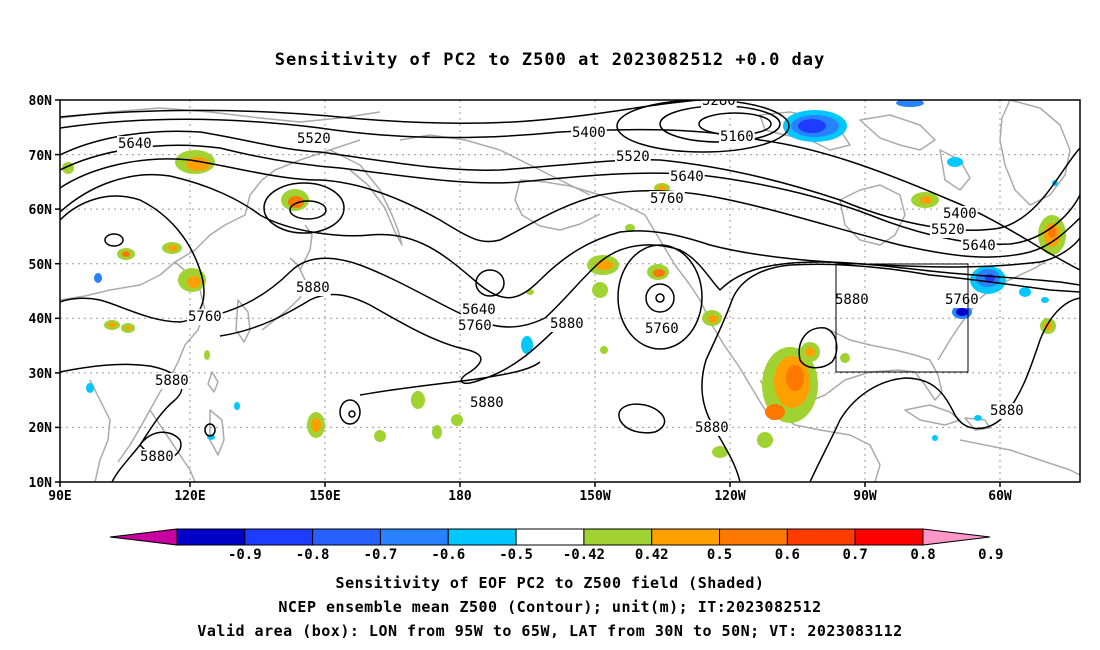  Describe the element at coordinates (41, 210) in the screenshot. I see `lat-label: 60N` at that location.